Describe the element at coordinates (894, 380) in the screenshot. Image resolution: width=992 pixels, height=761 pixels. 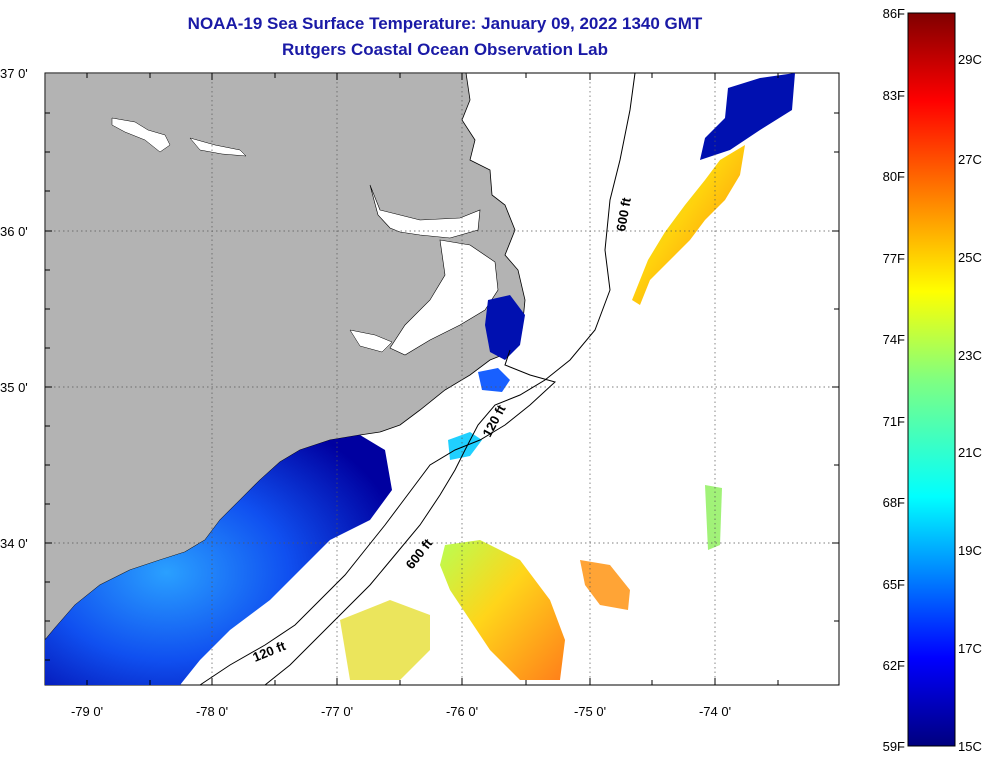
I see `colorbar-f-labels: 86F 83F 80F 77F 74F 71F 68F 65F 62F 59F` at that location.